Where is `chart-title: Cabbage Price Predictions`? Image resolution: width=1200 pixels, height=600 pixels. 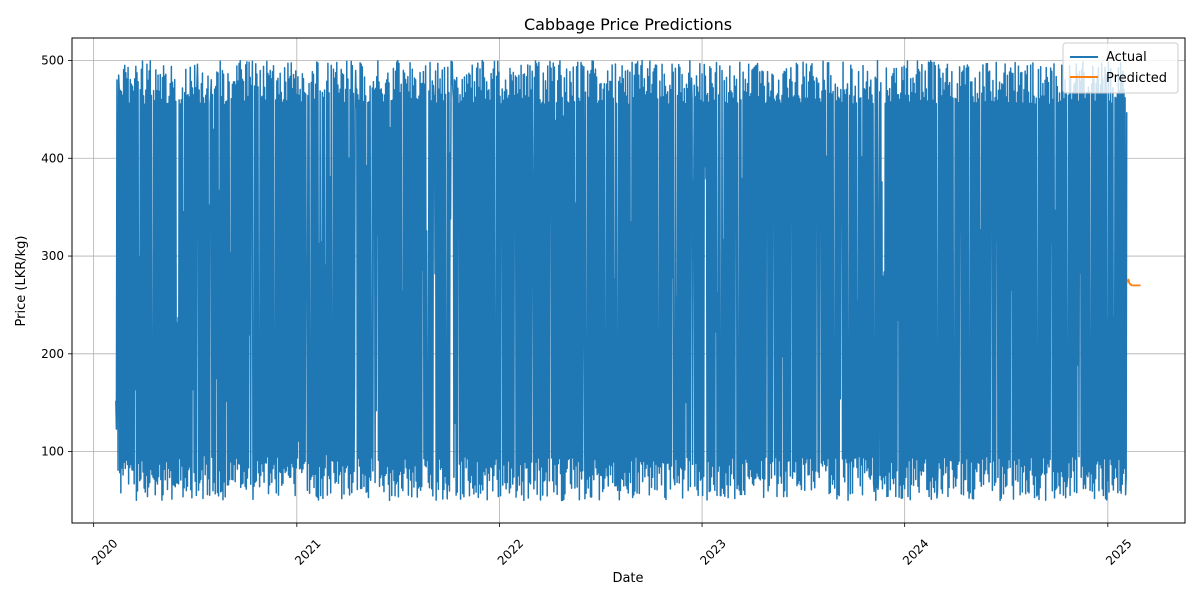 chart-title: Cabbage Price Predictions is located at coordinates (628, 24).